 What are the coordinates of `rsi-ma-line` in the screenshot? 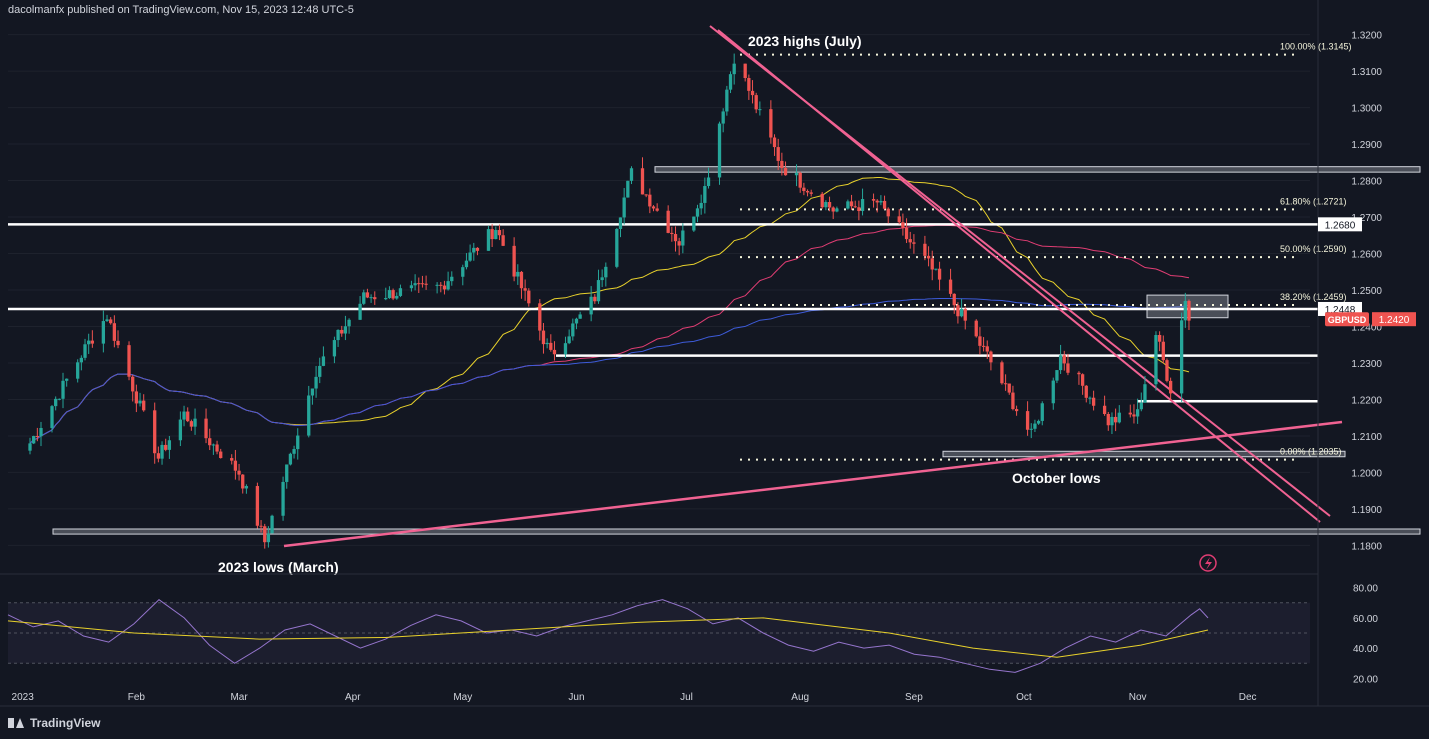 It's located at (608, 637).